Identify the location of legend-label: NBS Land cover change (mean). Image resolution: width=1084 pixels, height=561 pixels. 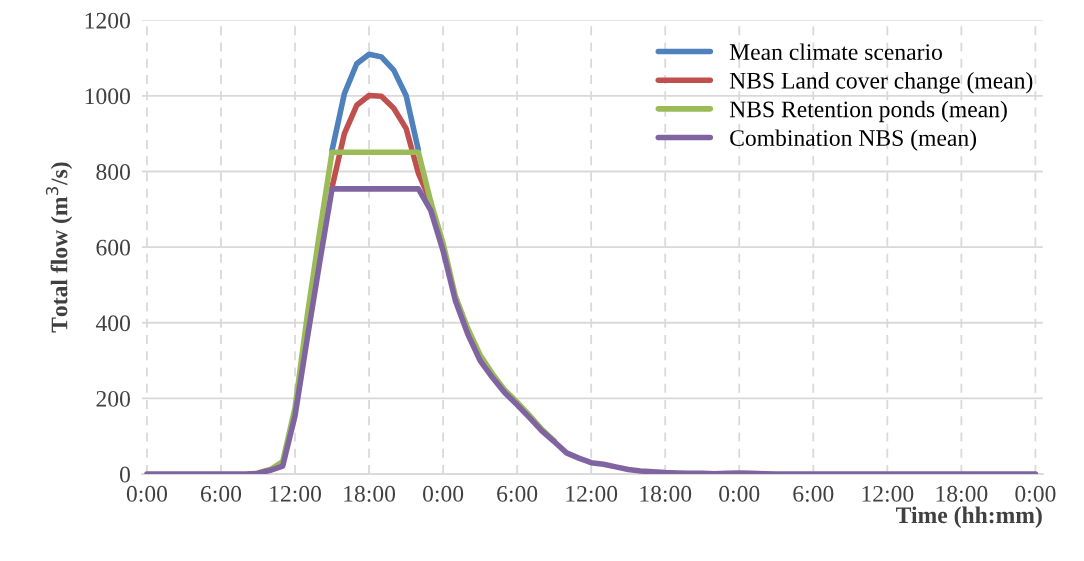
(881, 83).